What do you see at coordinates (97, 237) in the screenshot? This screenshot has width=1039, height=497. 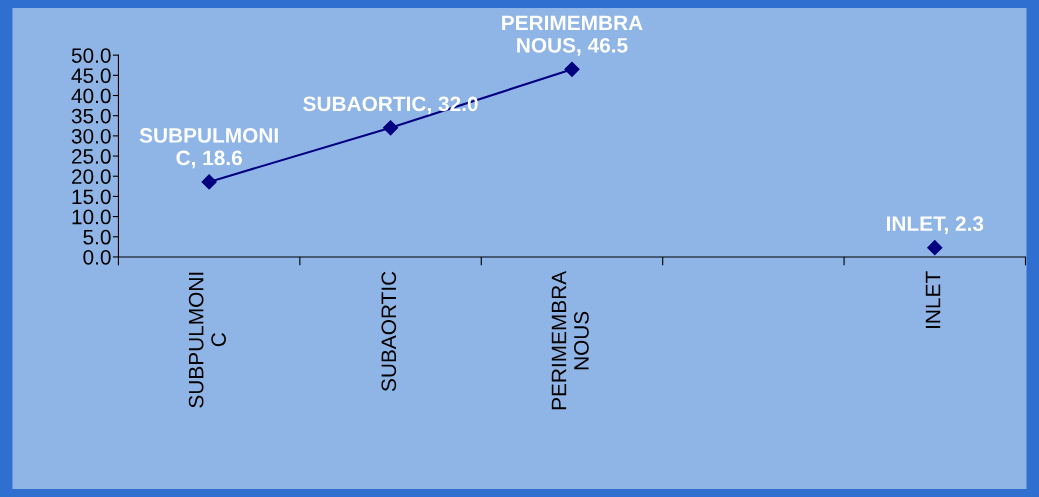 I see `y-tick-label: 5.0` at bounding box center [97, 237].